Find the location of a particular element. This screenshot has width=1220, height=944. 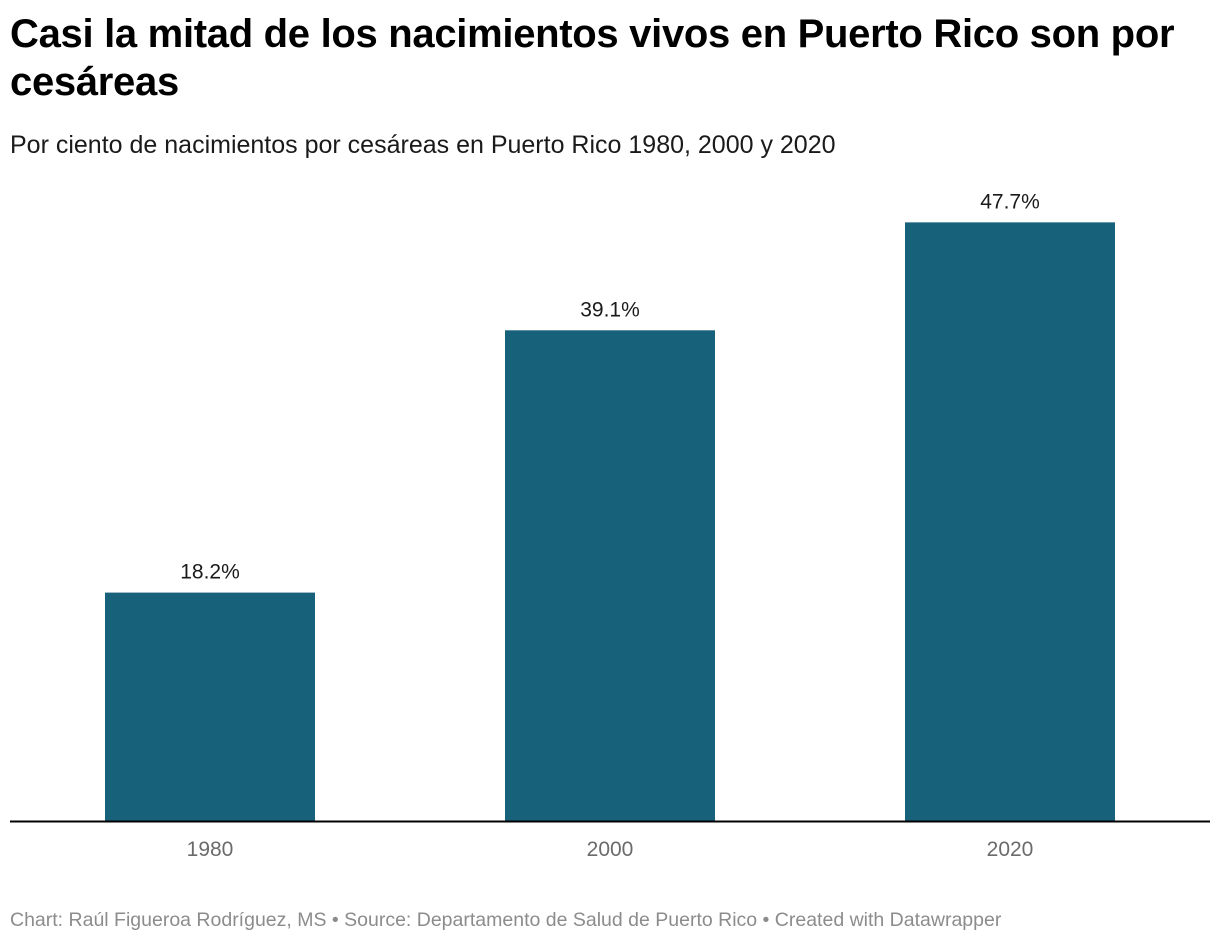

bar-2000 is located at coordinates (610, 575).